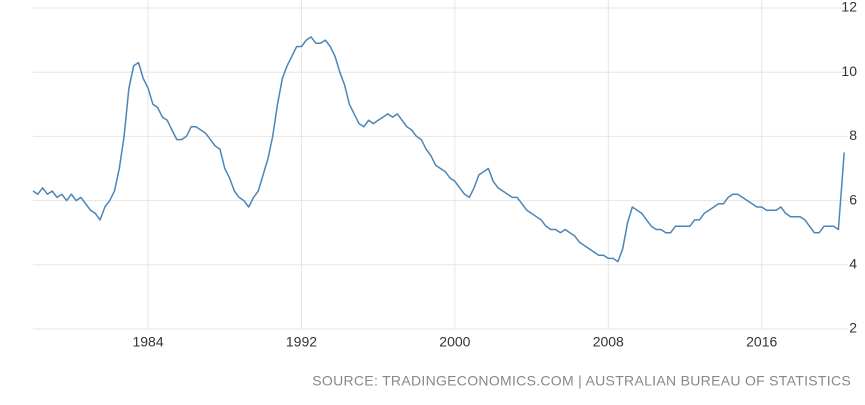 Image resolution: width=865 pixels, height=405 pixels. I want to click on x-tick-label: 2008, so click(608, 342).